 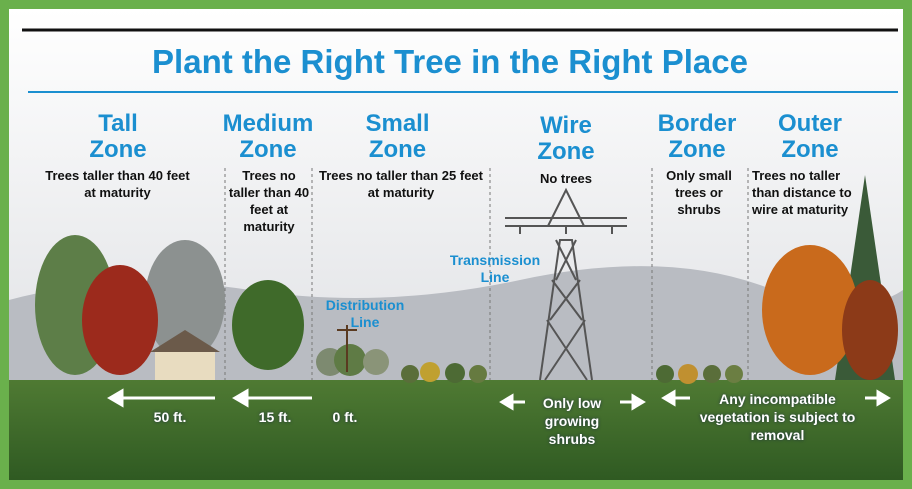 I want to click on zone-description: Trees no taller than 25 feet at maturity, so click(x=400, y=184).